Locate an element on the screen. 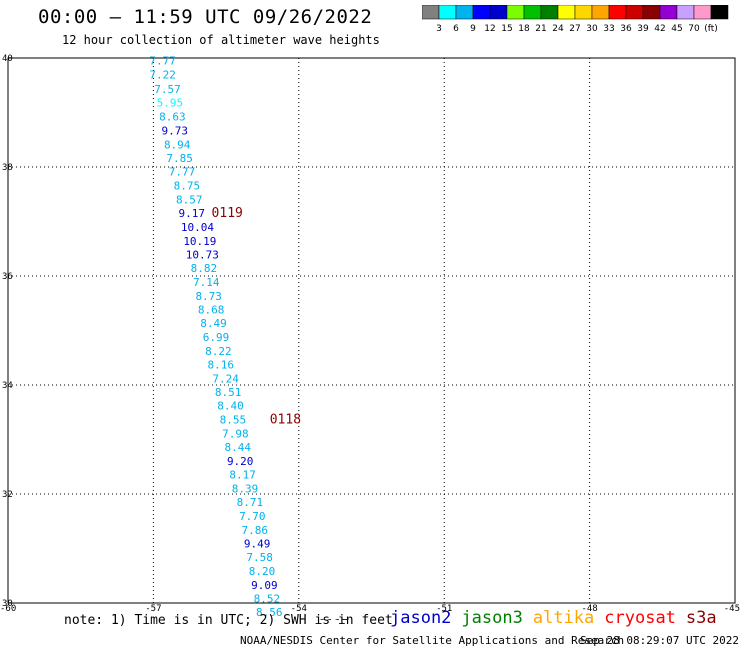 The image size is (740, 650). satellite-legend: jason2 jason3 altika cryosat s3a is located at coordinates (558, 618).